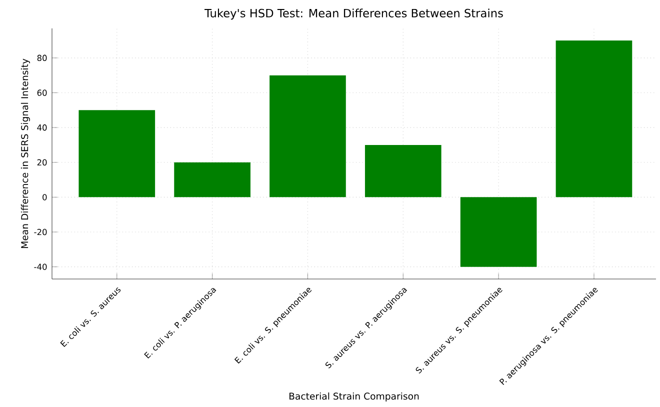 This screenshot has width=660, height=407. I want to click on y-tick-label: 60, so click(42, 93).